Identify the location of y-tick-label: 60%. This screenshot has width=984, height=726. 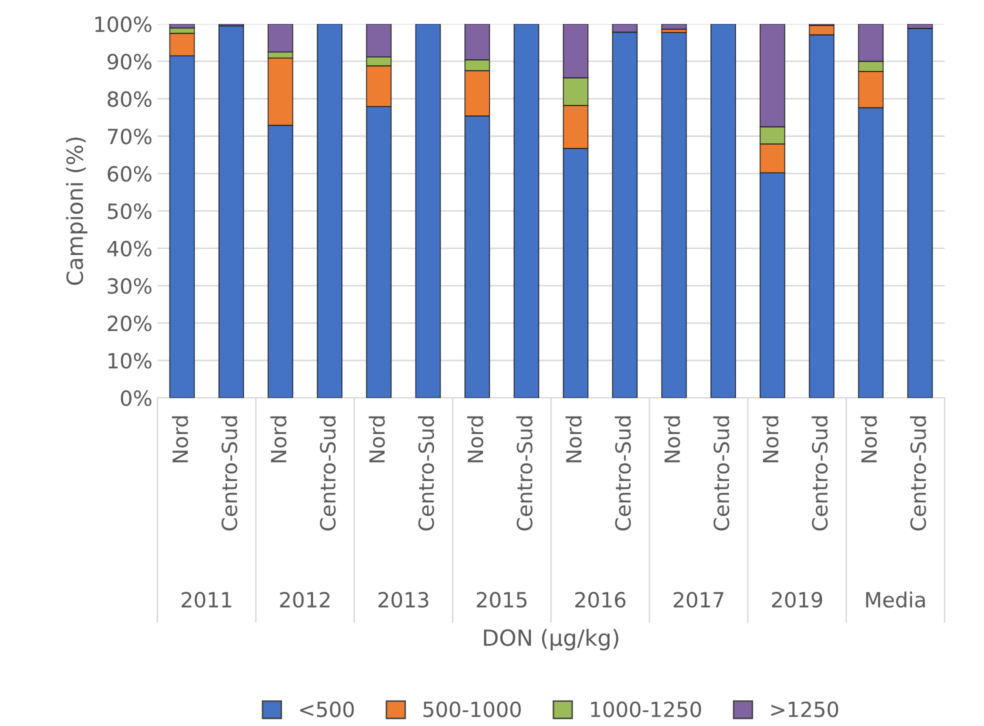
(130, 174).